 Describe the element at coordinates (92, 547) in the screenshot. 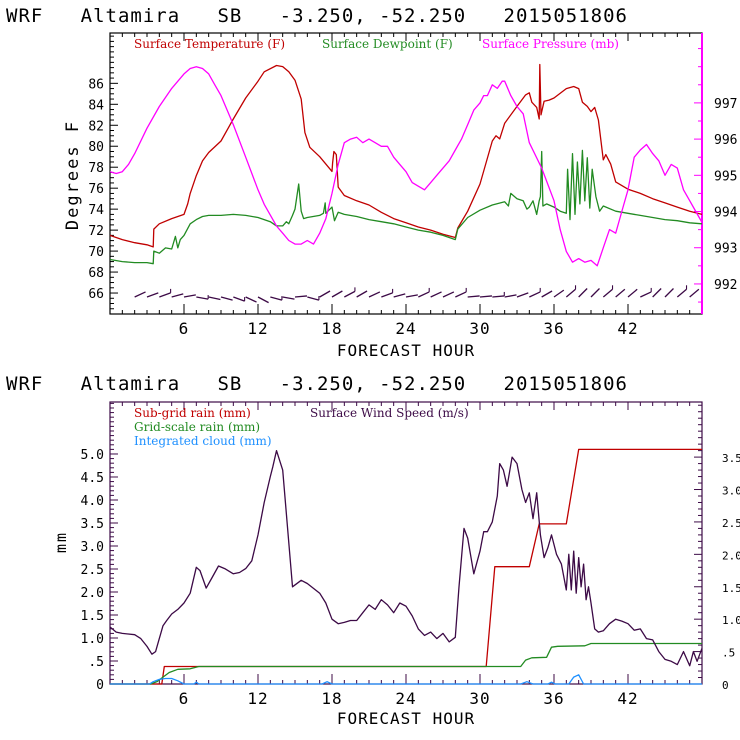

I see `y-tick-label: 3.0` at that location.